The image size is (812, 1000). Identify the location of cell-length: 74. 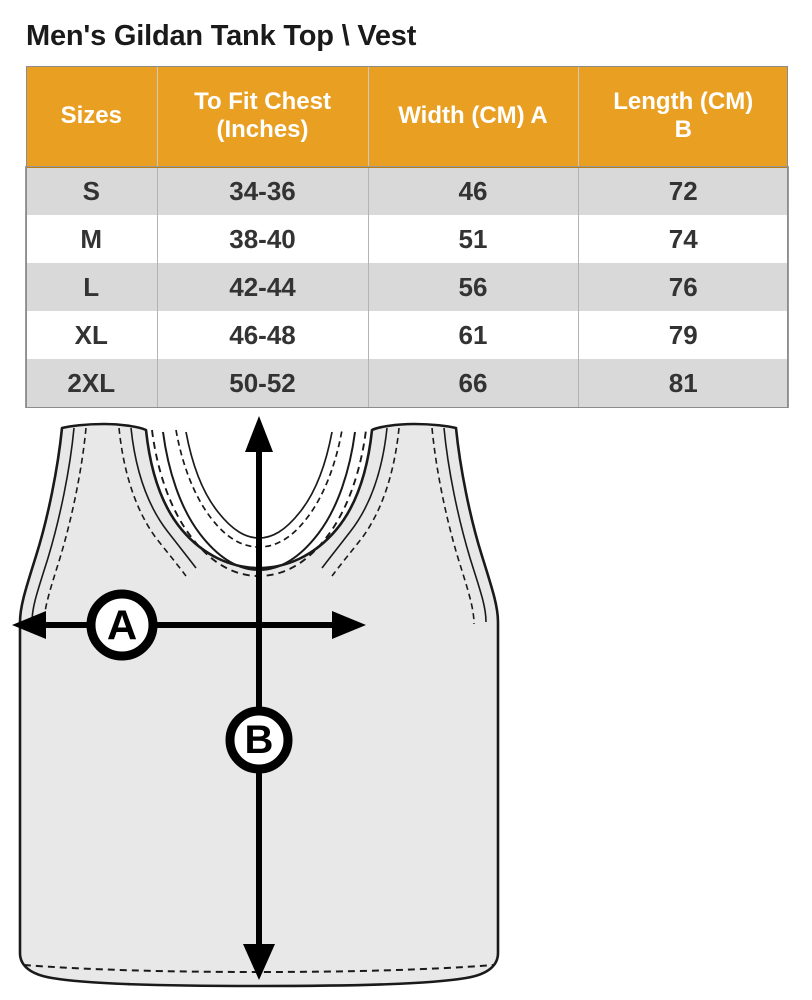
(683, 239).